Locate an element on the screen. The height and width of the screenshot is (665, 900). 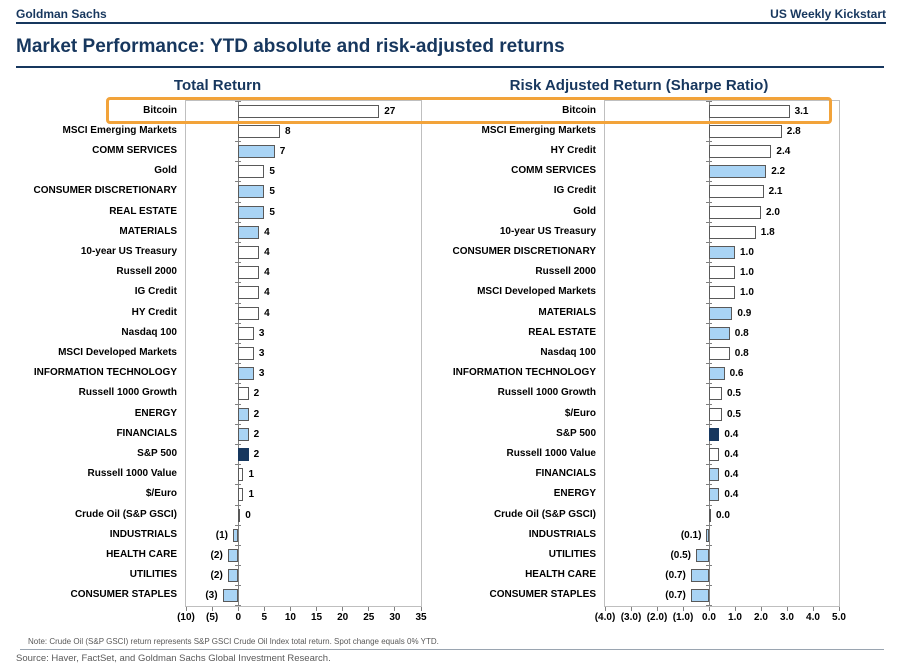
value-label: 5 is located at coordinates (272, 172).